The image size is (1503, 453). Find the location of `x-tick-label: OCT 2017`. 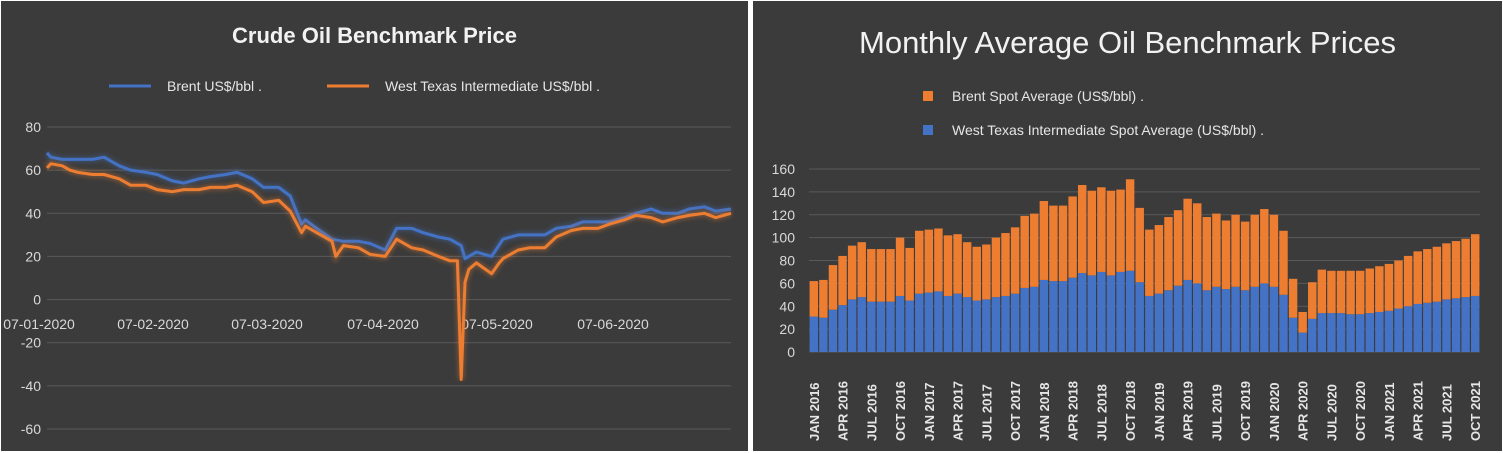

x-tick-label: OCT 2017 is located at coordinates (1015, 411).